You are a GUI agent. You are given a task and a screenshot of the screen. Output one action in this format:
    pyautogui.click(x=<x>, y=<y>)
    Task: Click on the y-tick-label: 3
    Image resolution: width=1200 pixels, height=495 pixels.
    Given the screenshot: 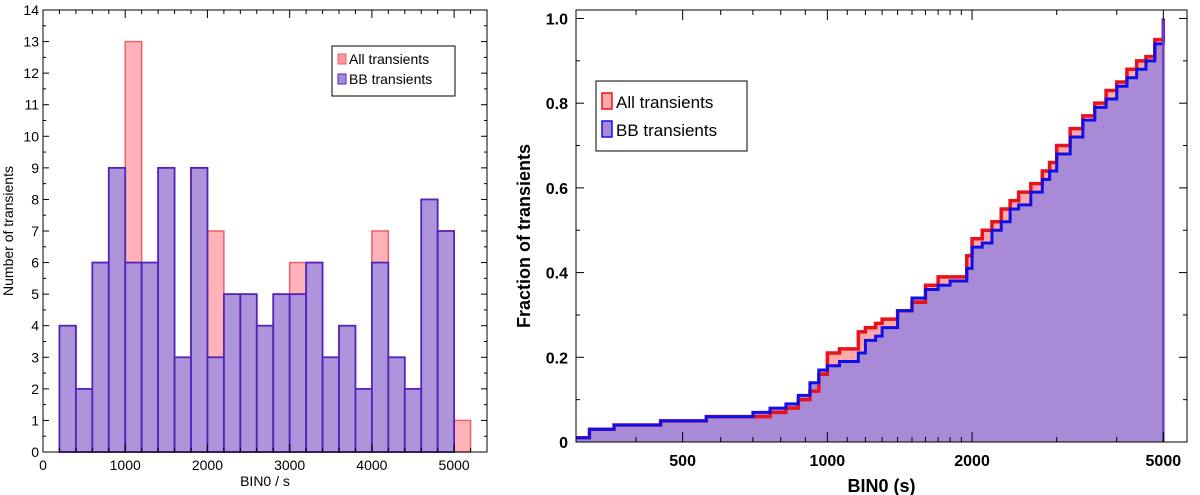 What is the action you would take?
    pyautogui.click(x=35, y=357)
    